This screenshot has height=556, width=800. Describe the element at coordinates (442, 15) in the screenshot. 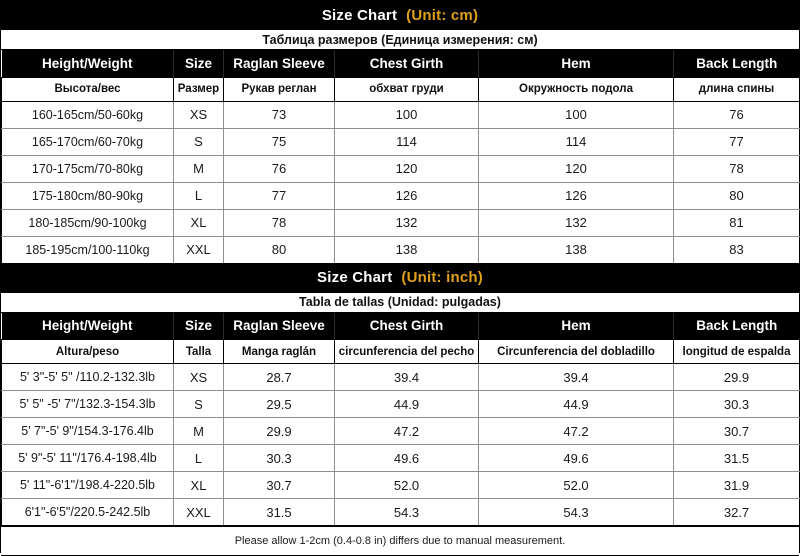

I see `cm-banner-unit: (Unit: cm)` at that location.